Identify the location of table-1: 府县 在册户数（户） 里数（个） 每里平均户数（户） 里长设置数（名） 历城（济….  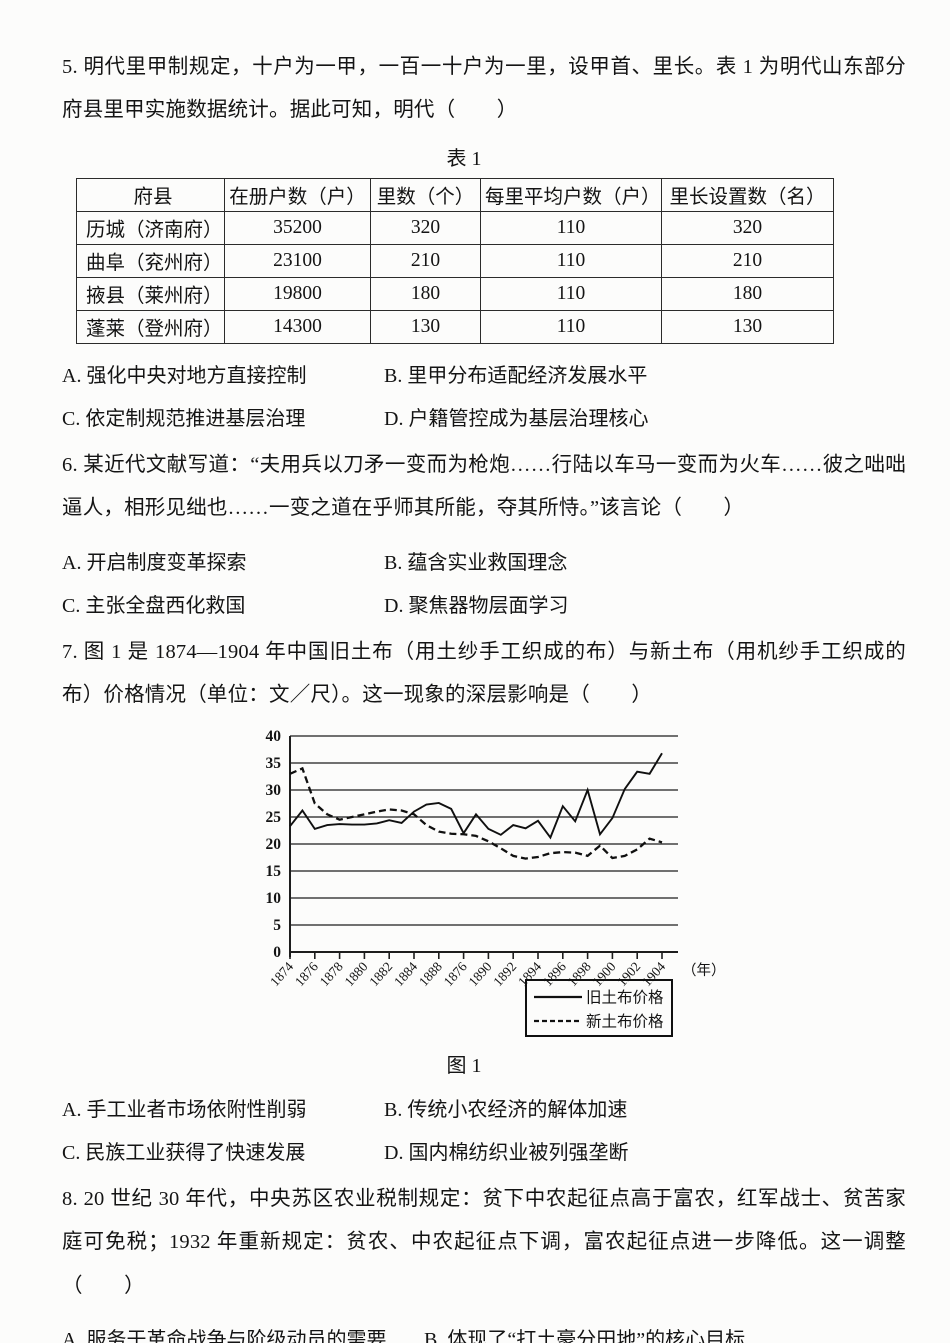
(455, 260).